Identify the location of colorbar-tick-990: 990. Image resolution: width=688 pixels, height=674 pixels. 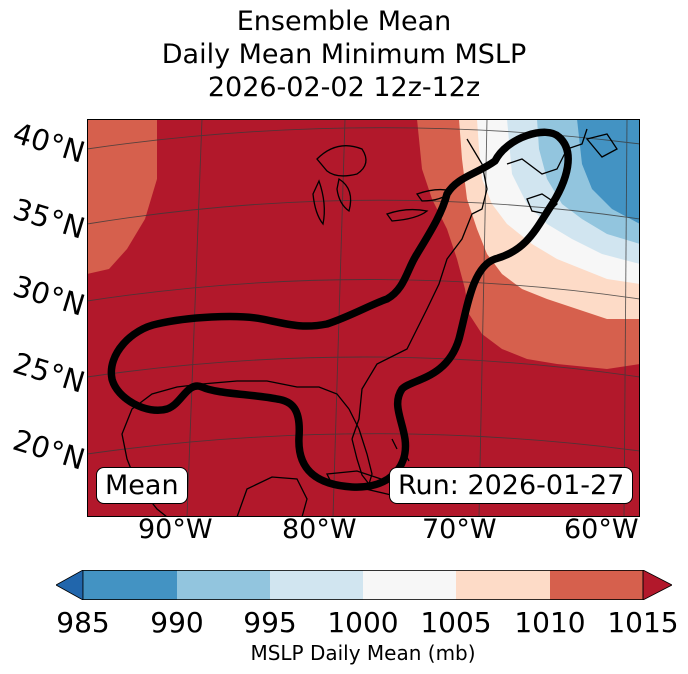
(177, 622).